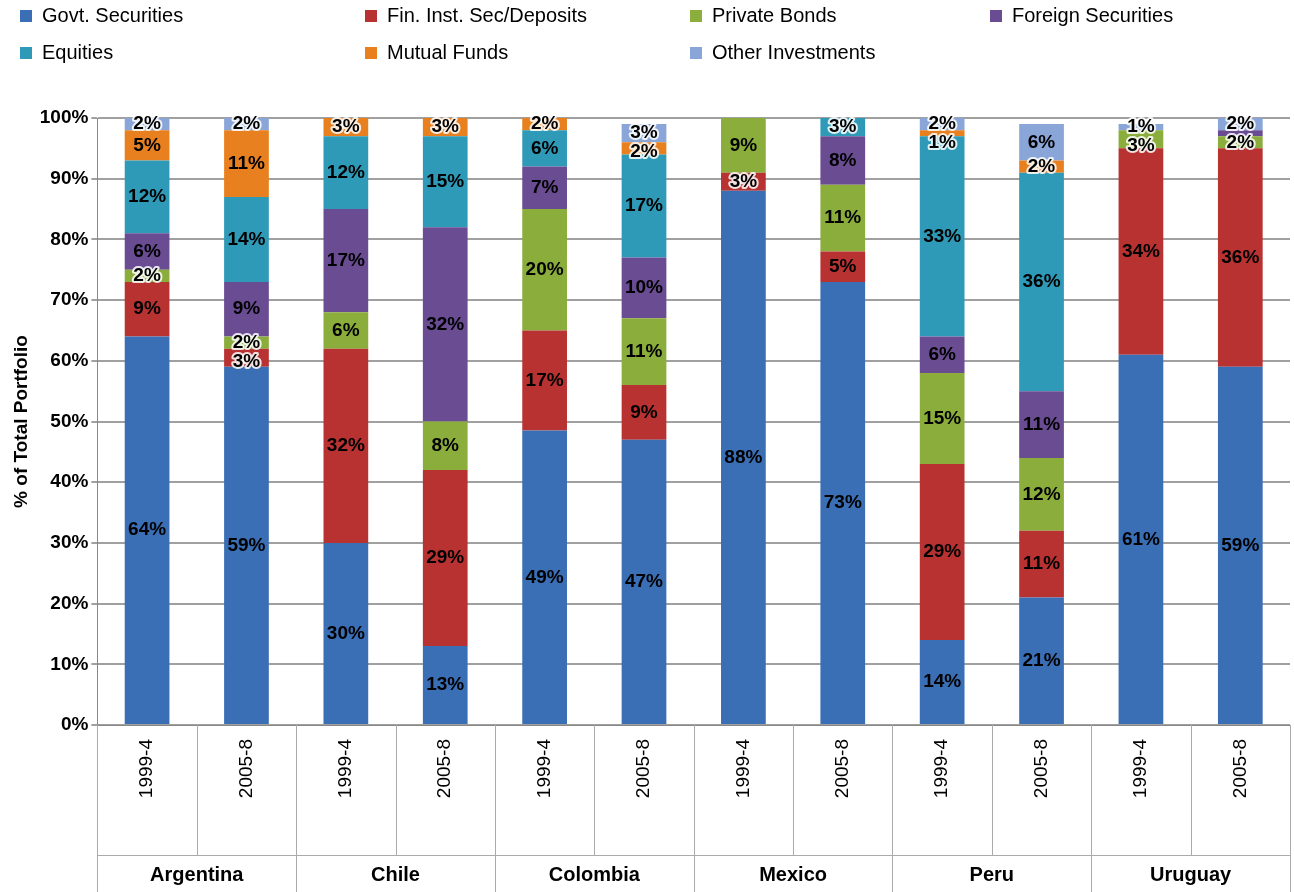 Image resolution: width=1294 pixels, height=892 pixels. I want to click on y-tick-label: 70%, so click(69, 299).